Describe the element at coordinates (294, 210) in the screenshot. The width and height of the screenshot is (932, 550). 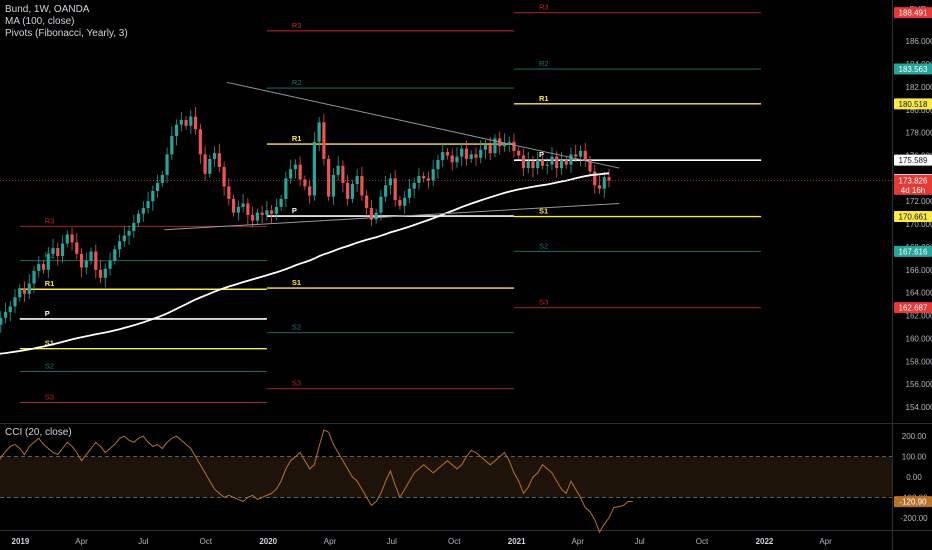
I see `pivot-label-p: P` at that location.